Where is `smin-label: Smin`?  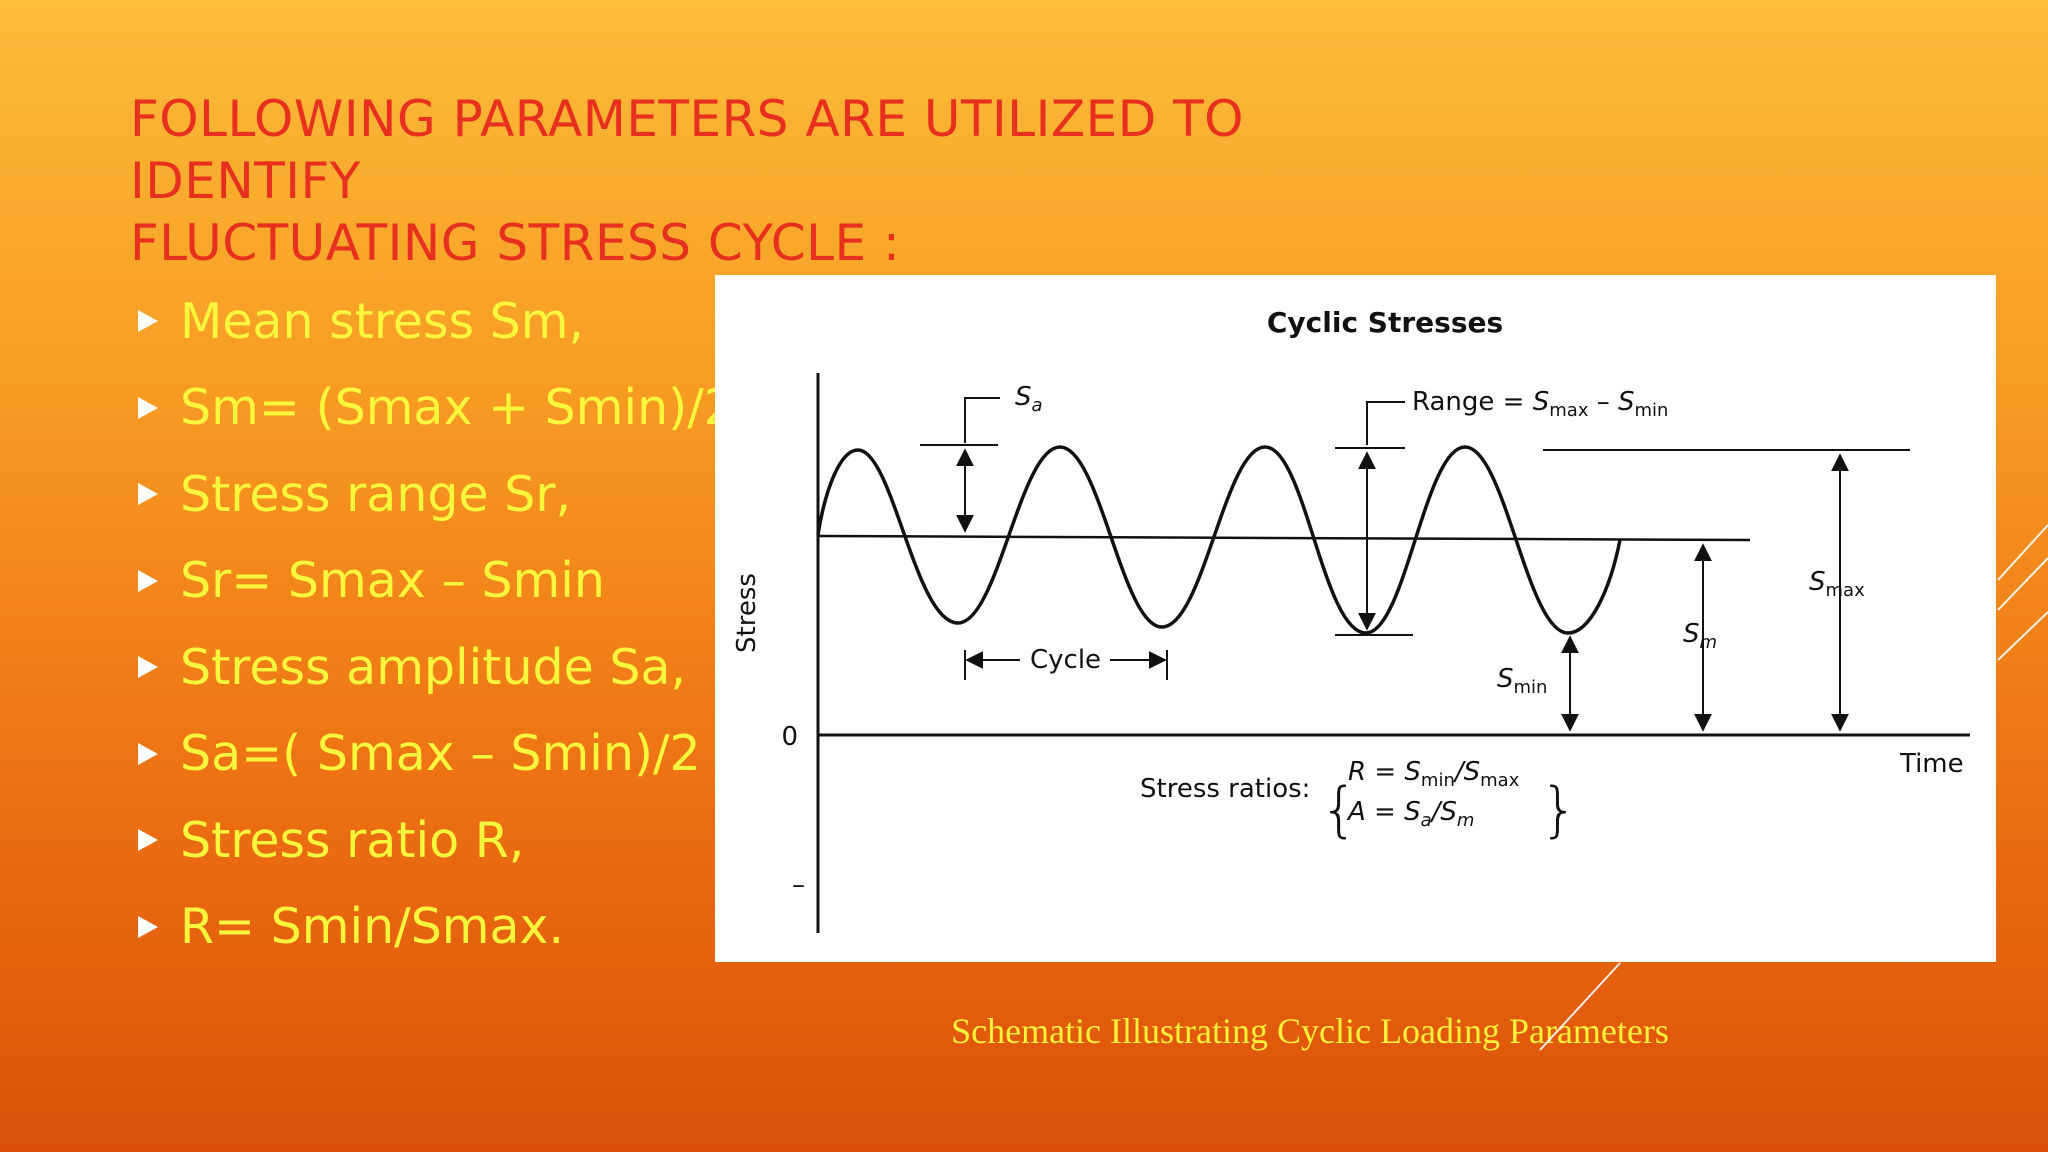 smin-label: Smin is located at coordinates (1522, 681).